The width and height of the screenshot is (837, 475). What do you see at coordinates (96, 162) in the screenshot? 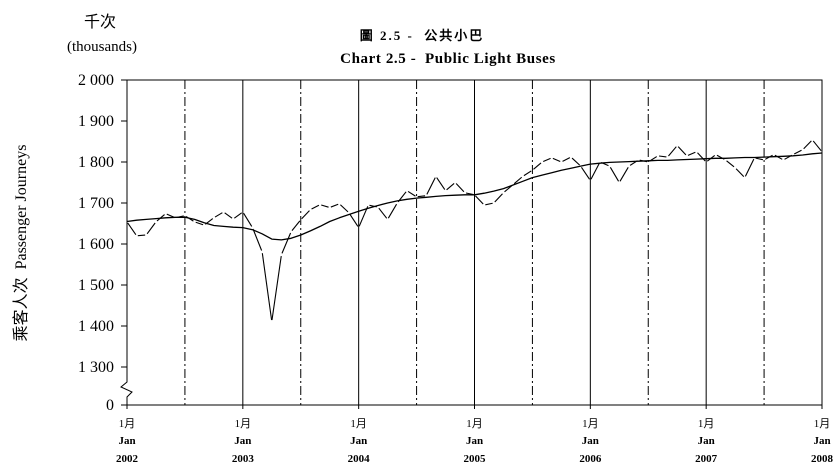
I see `y-tick-label: 1 800` at bounding box center [96, 162].